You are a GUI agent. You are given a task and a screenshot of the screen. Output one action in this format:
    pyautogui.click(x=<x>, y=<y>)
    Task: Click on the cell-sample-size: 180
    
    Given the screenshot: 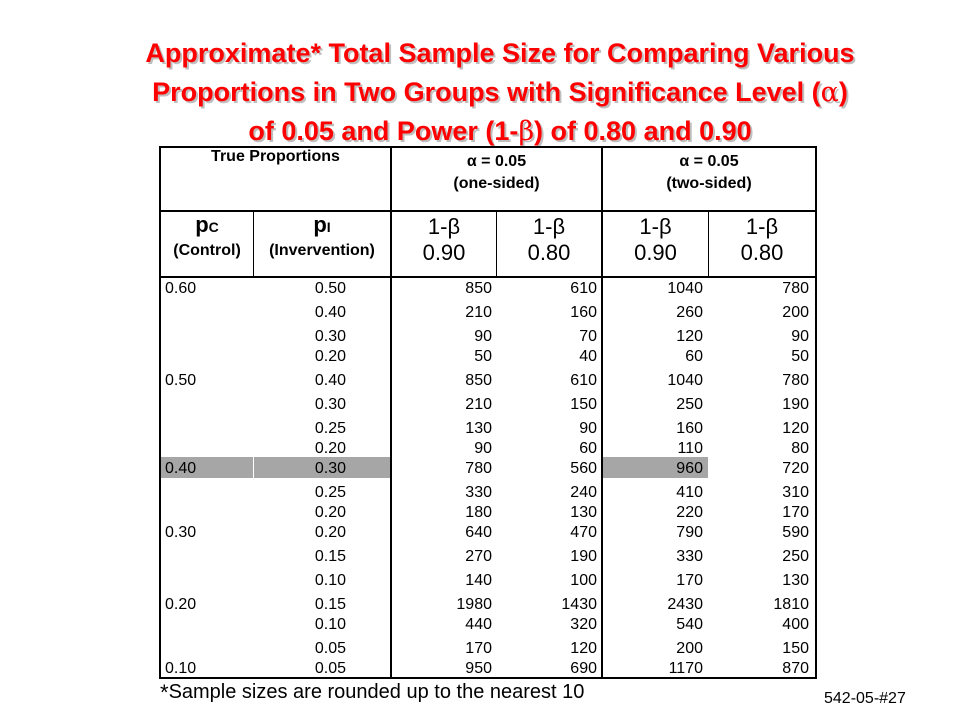 What is the action you would take?
    pyautogui.click(x=478, y=512)
    